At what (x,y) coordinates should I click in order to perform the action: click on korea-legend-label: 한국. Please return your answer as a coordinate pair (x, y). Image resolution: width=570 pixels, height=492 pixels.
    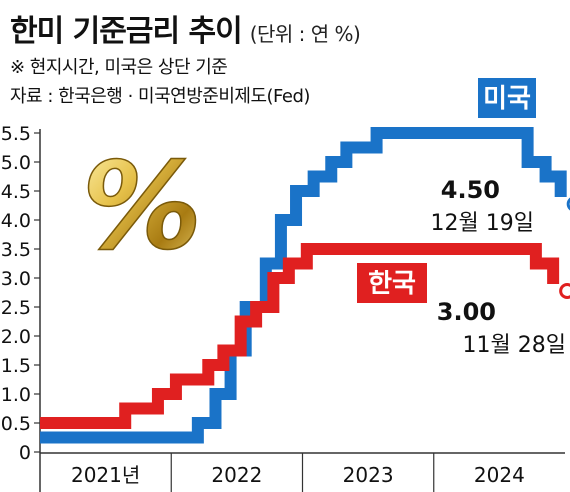
    Looking at the image, I should click on (392, 284).